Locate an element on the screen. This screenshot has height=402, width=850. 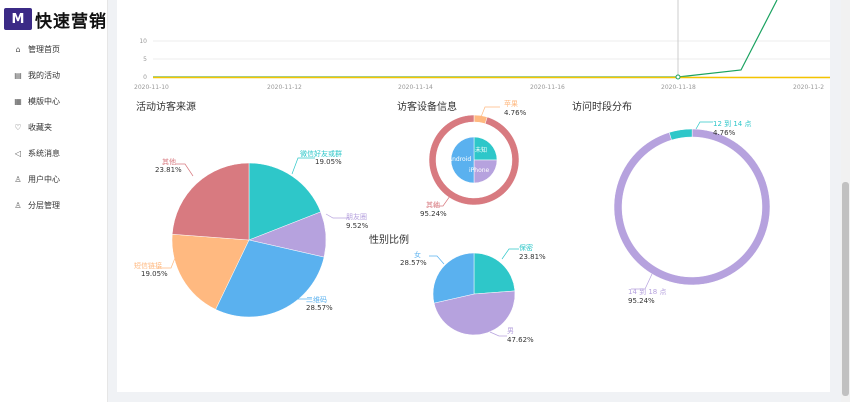
logo-mark: M is located at coordinates (18, 19).